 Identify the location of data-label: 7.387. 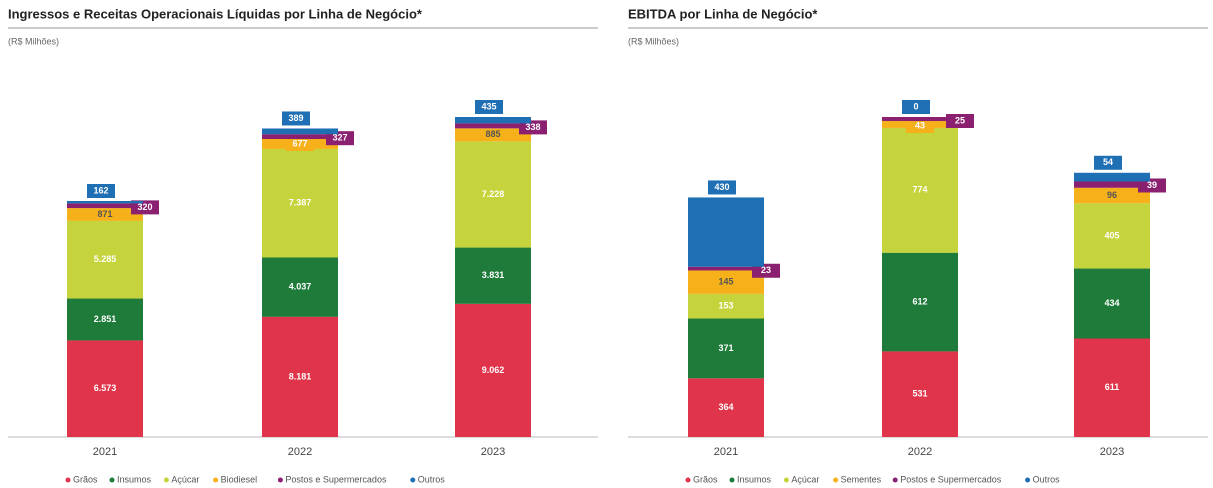
(300, 203).